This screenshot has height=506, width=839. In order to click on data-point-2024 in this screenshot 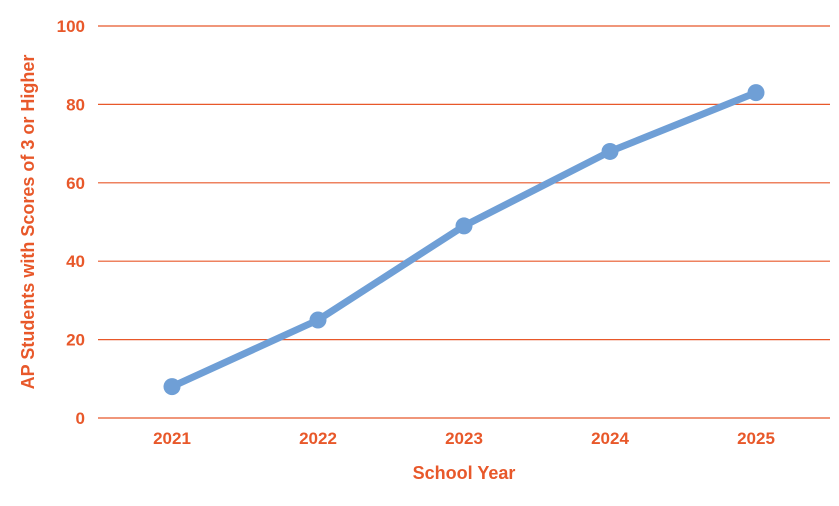, I will do `click(610, 151)`.